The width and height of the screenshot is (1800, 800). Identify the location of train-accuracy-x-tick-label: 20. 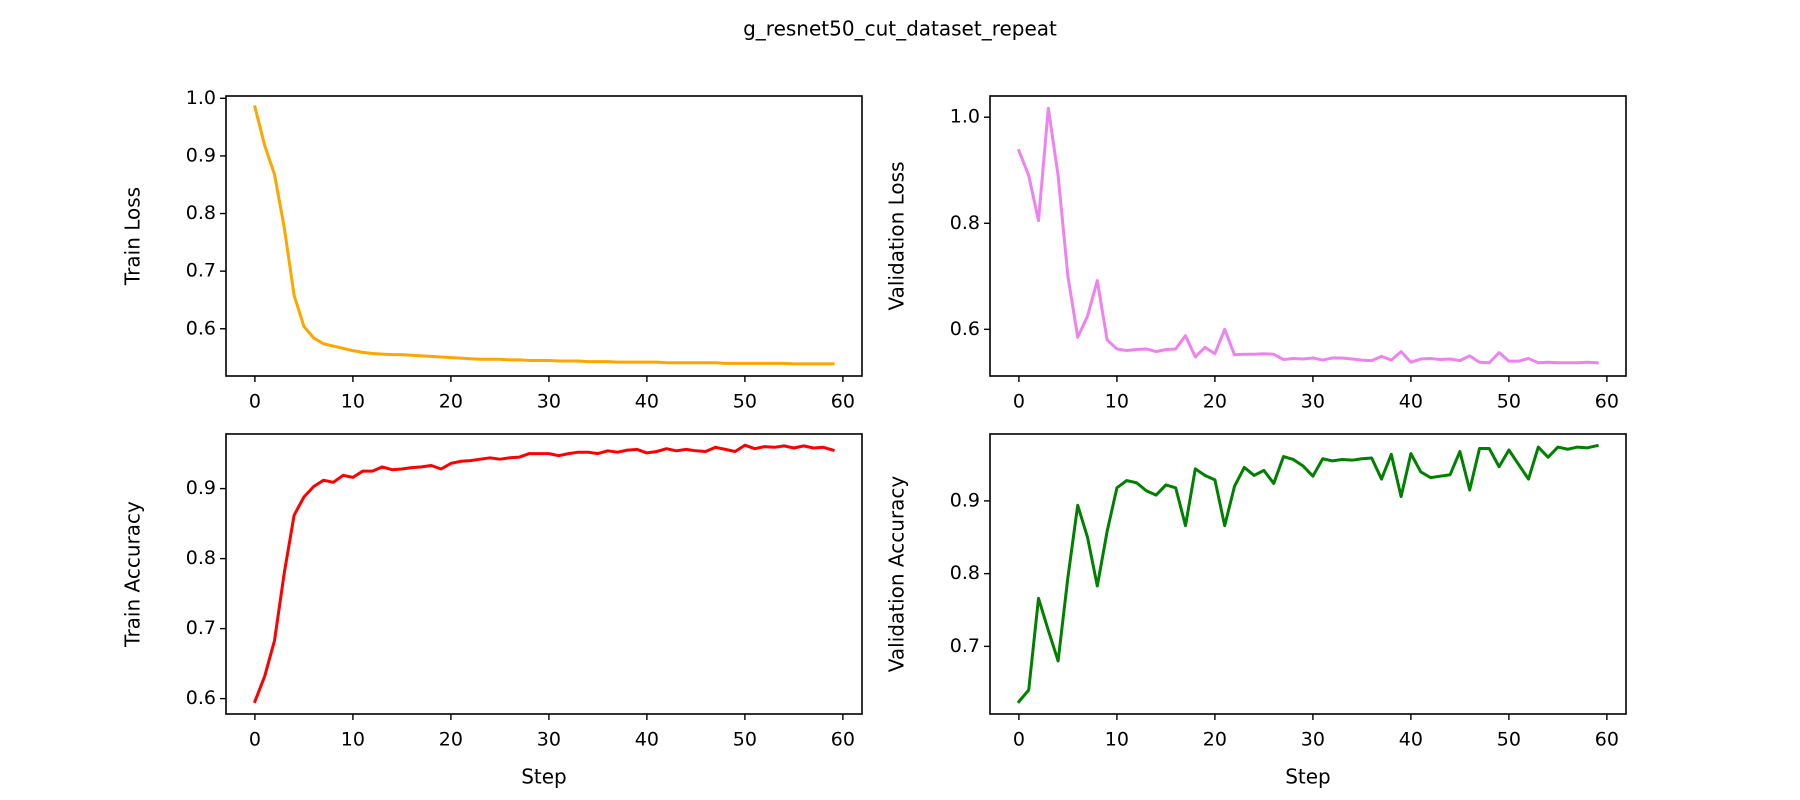
(451, 740).